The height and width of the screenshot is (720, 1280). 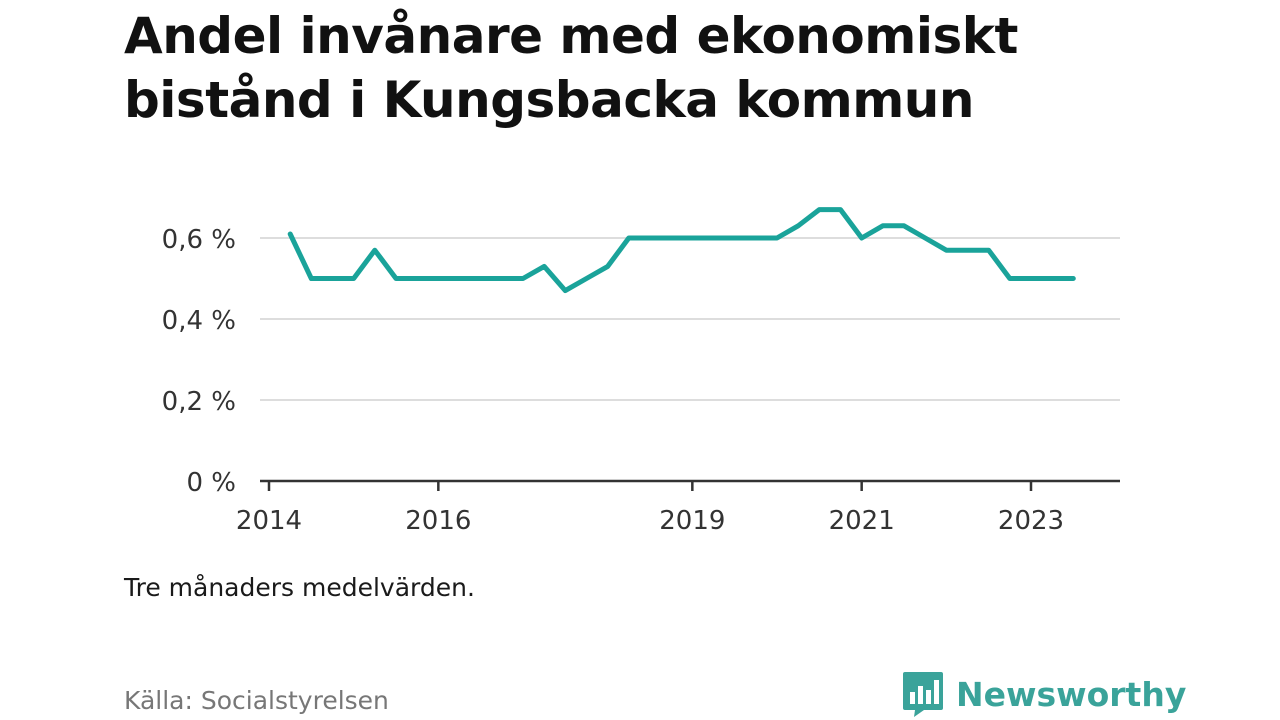 I want to click on x-axis-ticks: 2014 2016 2019 2021 2023, so click(x=650, y=508).